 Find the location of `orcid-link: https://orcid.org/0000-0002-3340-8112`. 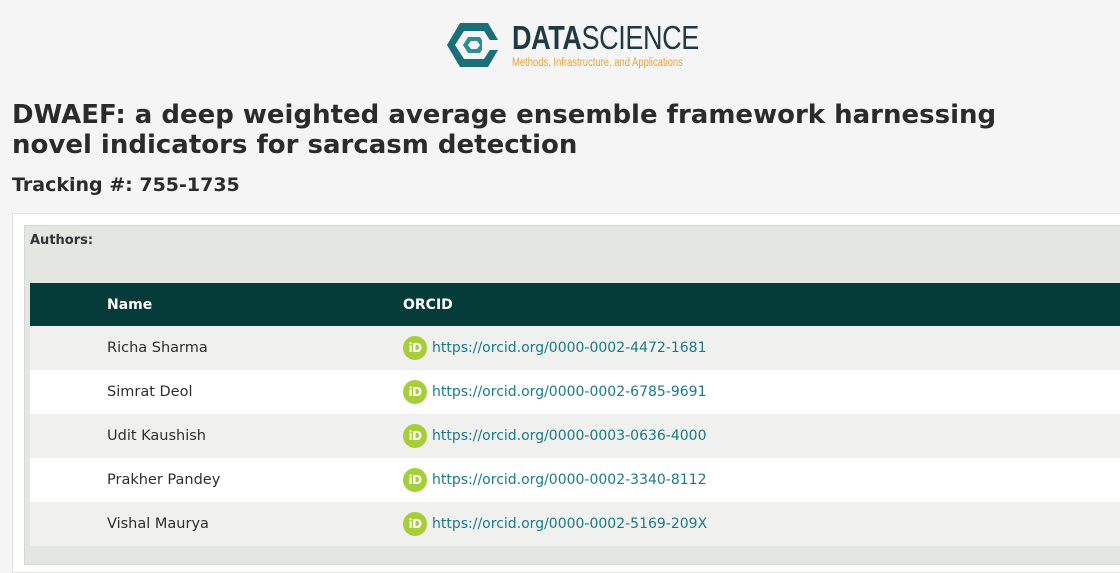

orcid-link: https://orcid.org/0000-0002-3340-8112 is located at coordinates (569, 480).